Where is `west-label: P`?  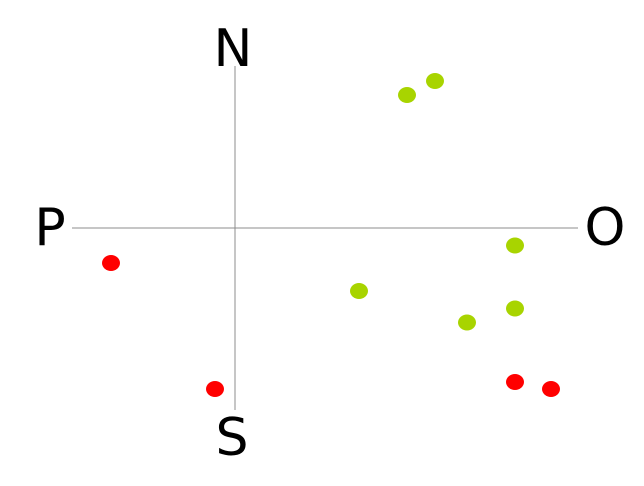
west-label: P is located at coordinates (49, 228).